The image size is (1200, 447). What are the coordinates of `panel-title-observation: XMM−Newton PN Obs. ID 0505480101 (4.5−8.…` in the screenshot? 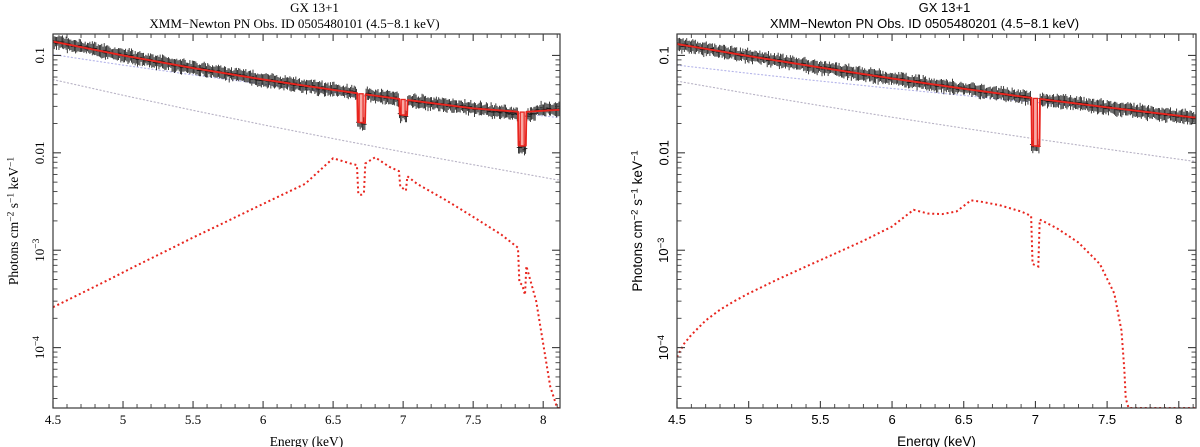 It's located at (294, 23).